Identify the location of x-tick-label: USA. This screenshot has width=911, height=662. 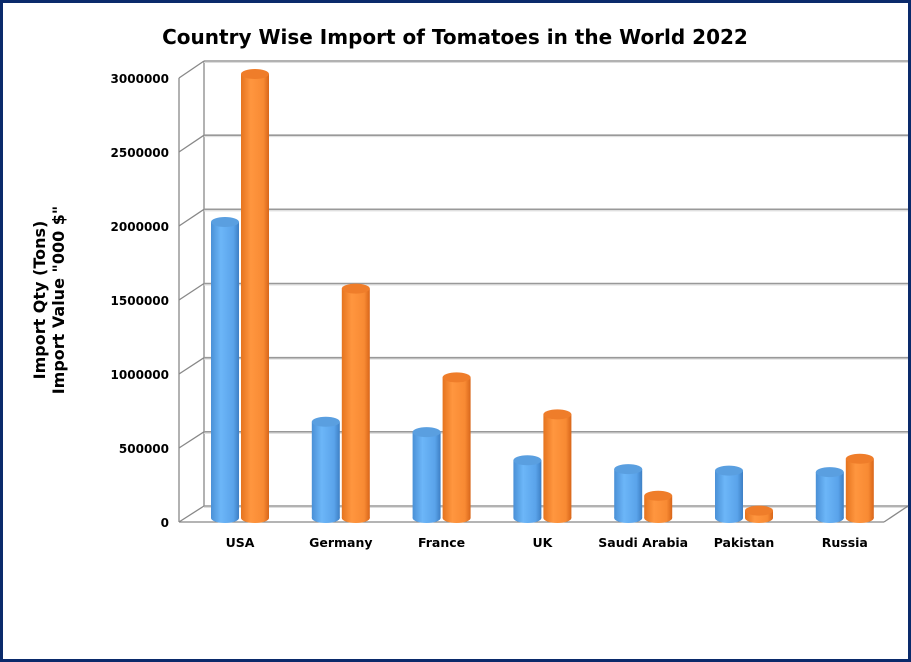
(240, 542).